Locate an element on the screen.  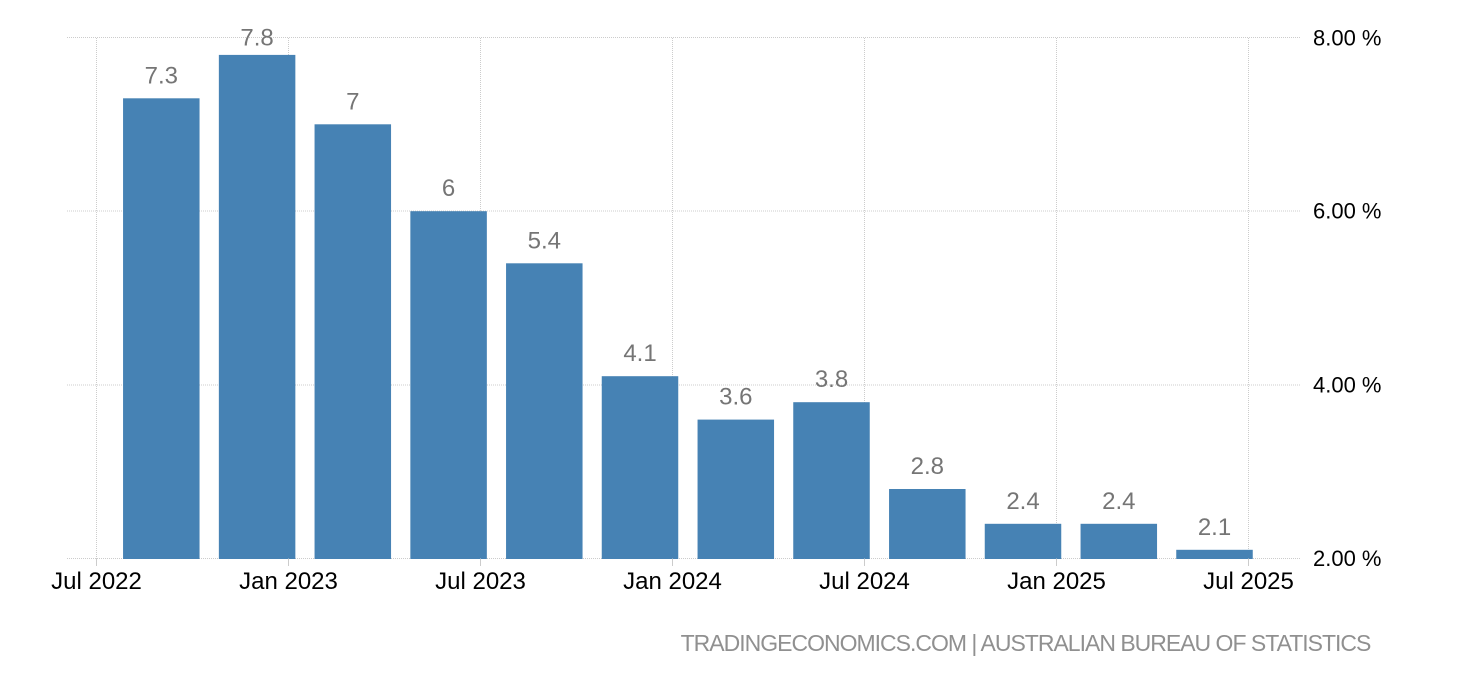
svg-text: 2.00 % is located at coordinates (1347, 558).